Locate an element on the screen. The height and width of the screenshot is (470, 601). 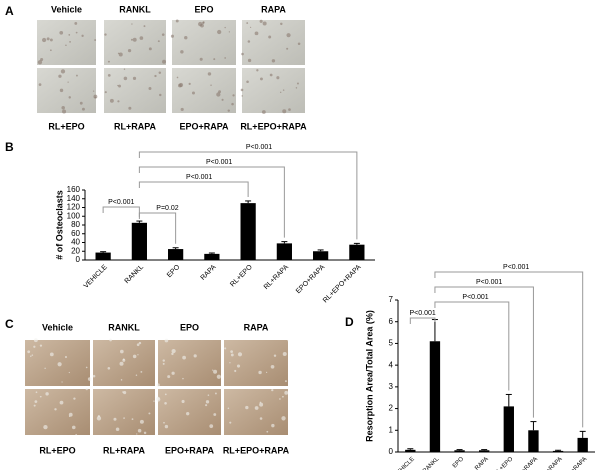
x-tick-label: RL+EPO is located at coordinates (503, 463).